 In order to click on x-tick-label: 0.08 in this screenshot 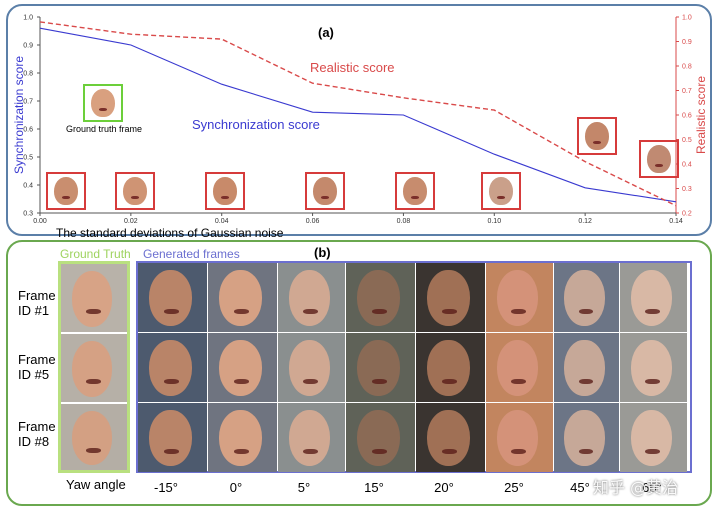, I will do `click(404, 221)`.